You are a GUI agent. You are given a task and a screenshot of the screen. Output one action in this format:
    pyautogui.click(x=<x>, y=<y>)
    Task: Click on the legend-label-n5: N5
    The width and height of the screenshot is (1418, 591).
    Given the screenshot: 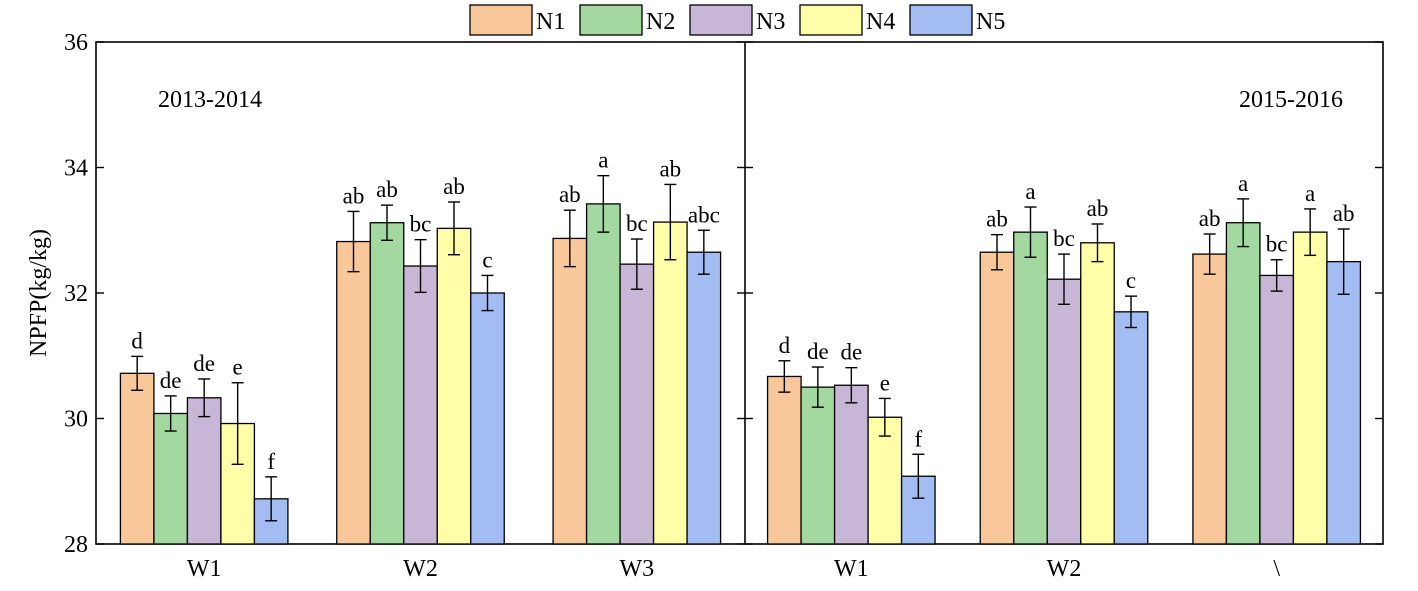 What is the action you would take?
    pyautogui.click(x=990, y=22)
    